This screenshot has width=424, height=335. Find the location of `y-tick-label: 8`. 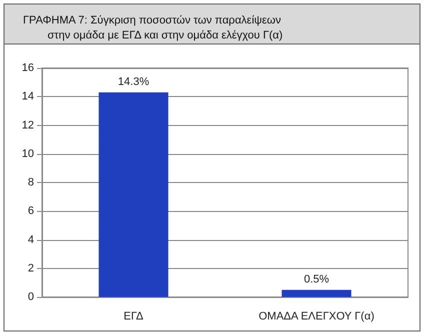

y-tick-label: 8 is located at coordinates (31, 182).